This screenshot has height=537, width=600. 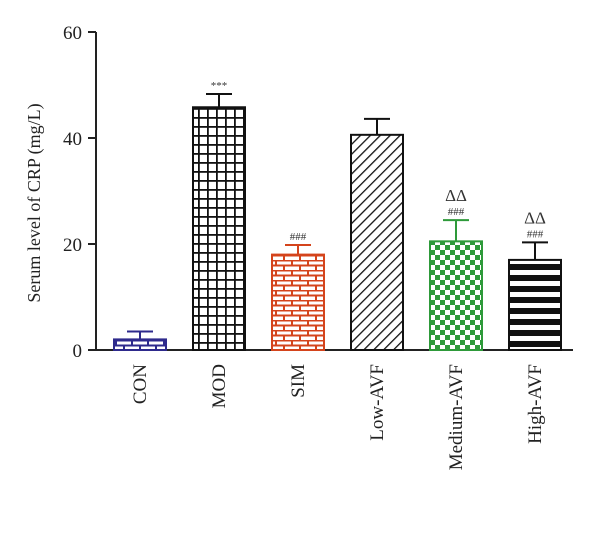 I want to click on y-tick-label: 40, so click(x=72, y=139).